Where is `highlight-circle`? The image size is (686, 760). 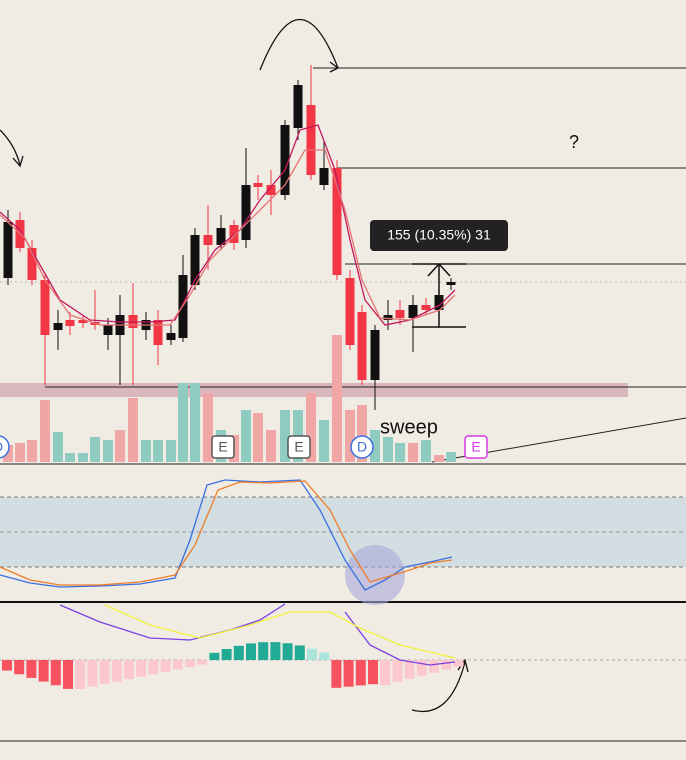 highlight-circle is located at coordinates (375, 575).